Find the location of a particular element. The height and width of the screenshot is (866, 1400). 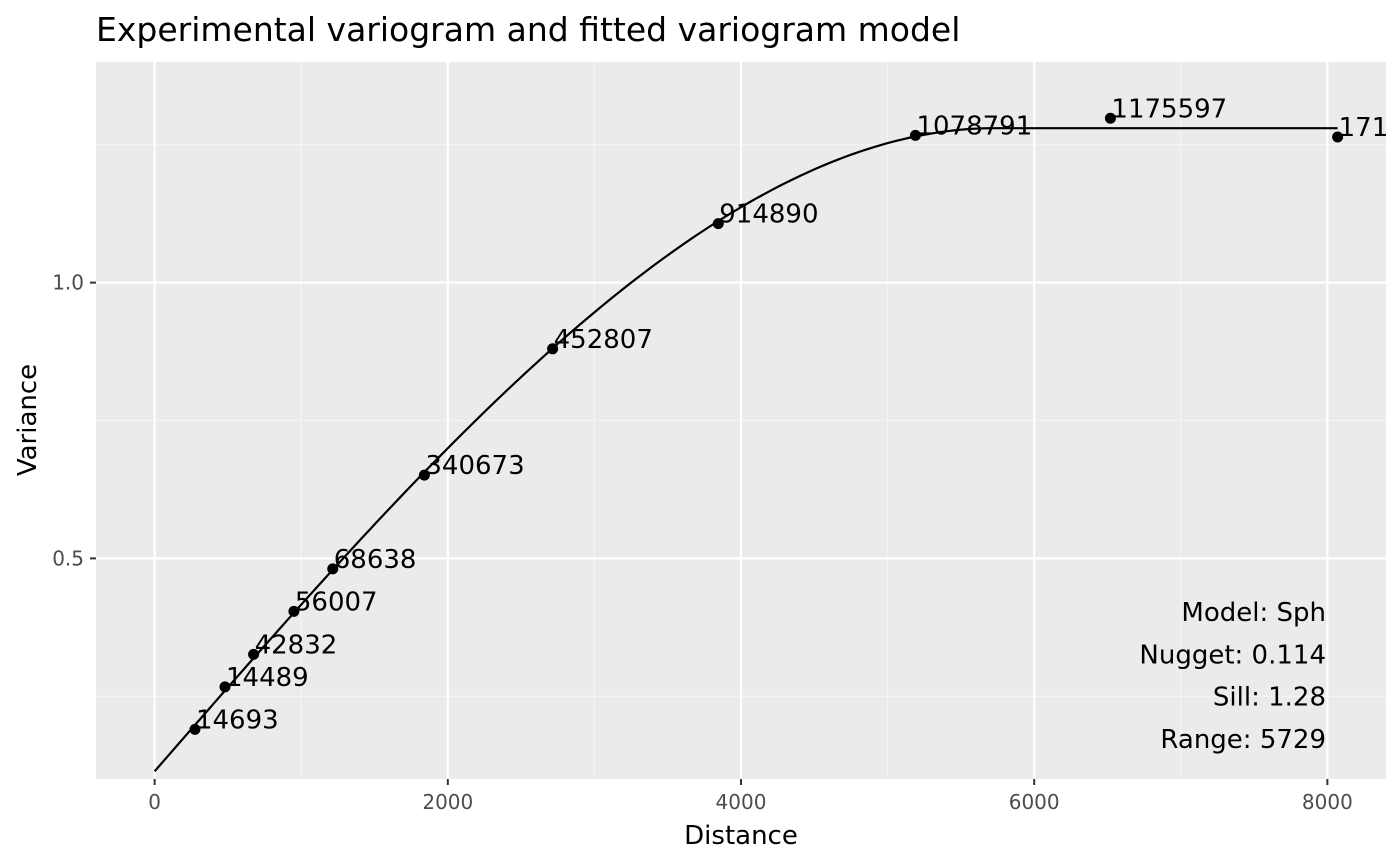

data-point-label: 914890 is located at coordinates (768, 215).